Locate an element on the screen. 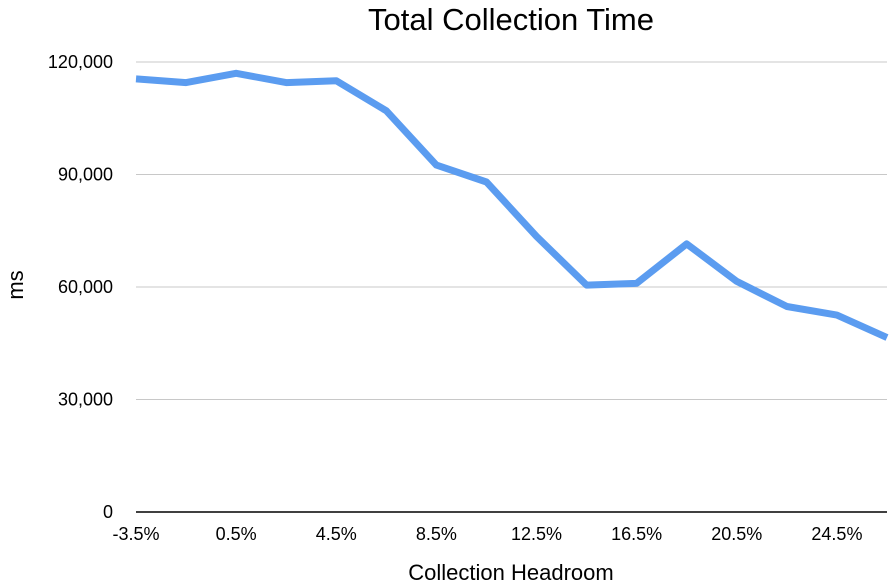 Image resolution: width=891 pixels, height=585 pixels. chart-title: Total Collection Time is located at coordinates (511, 19).